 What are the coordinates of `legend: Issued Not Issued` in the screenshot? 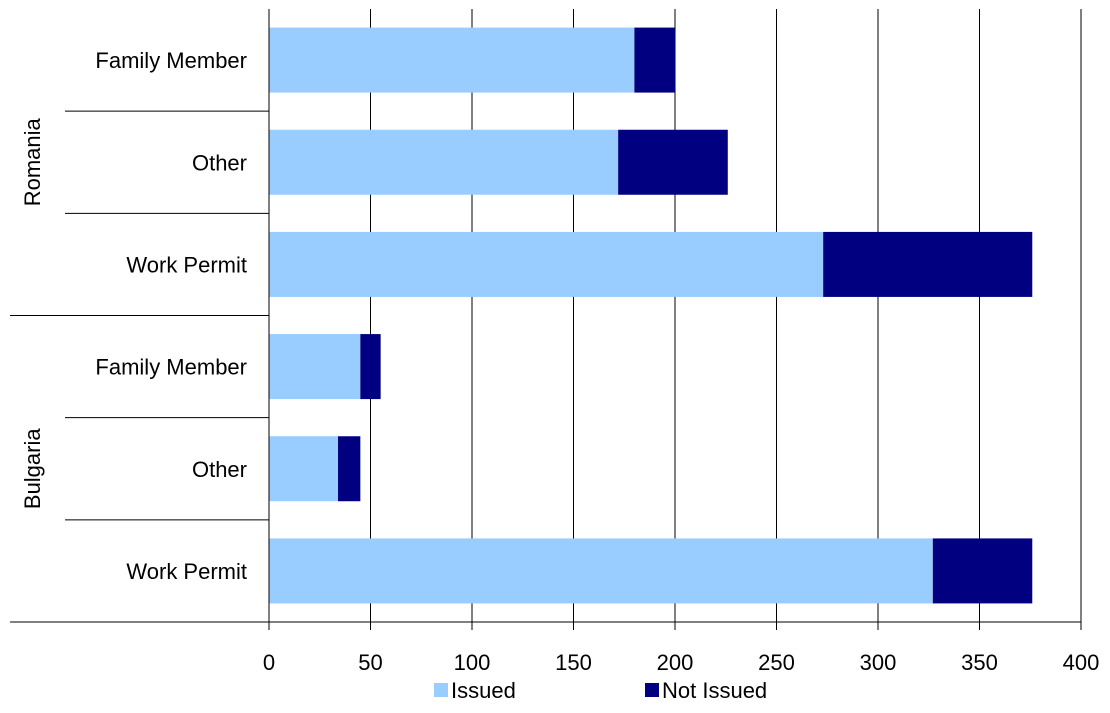 It's located at (600, 690).